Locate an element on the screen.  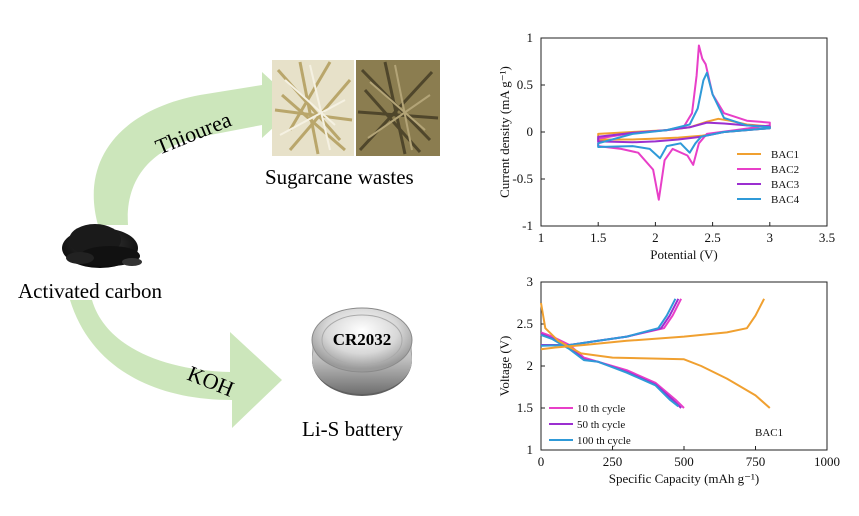
legend-label: 100 th cycle is located at coordinates (604, 441).